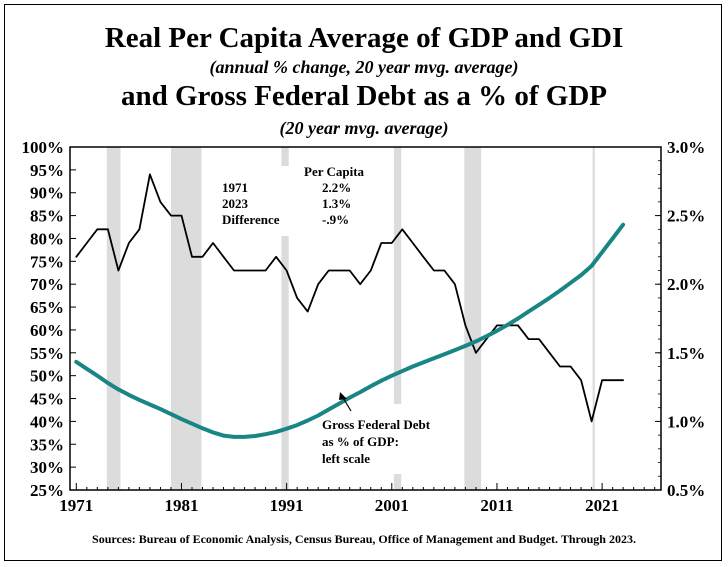 The height and width of the screenshot is (567, 728). I want to click on left-axis-tick-label: 95%, so click(47, 170).